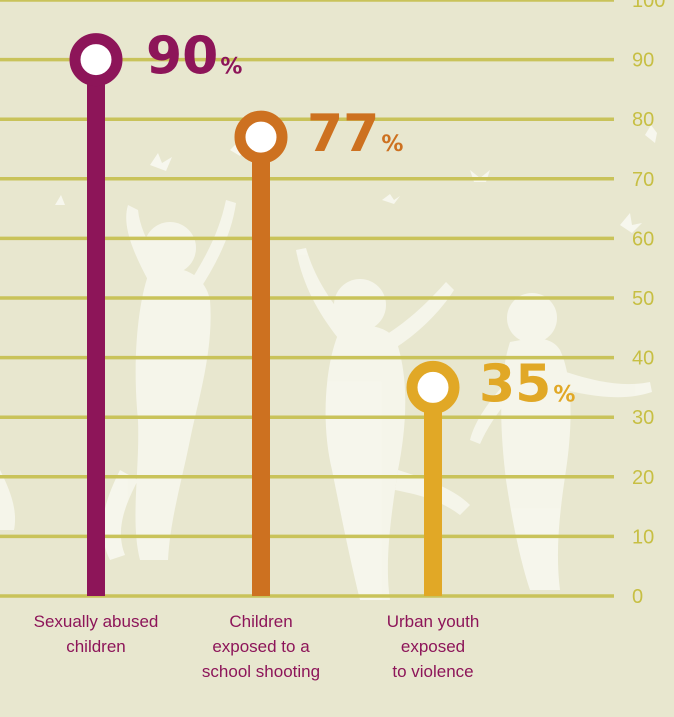 This screenshot has width=674, height=717. I want to click on category-label: Children exposed to a school shooting, so click(261, 646).